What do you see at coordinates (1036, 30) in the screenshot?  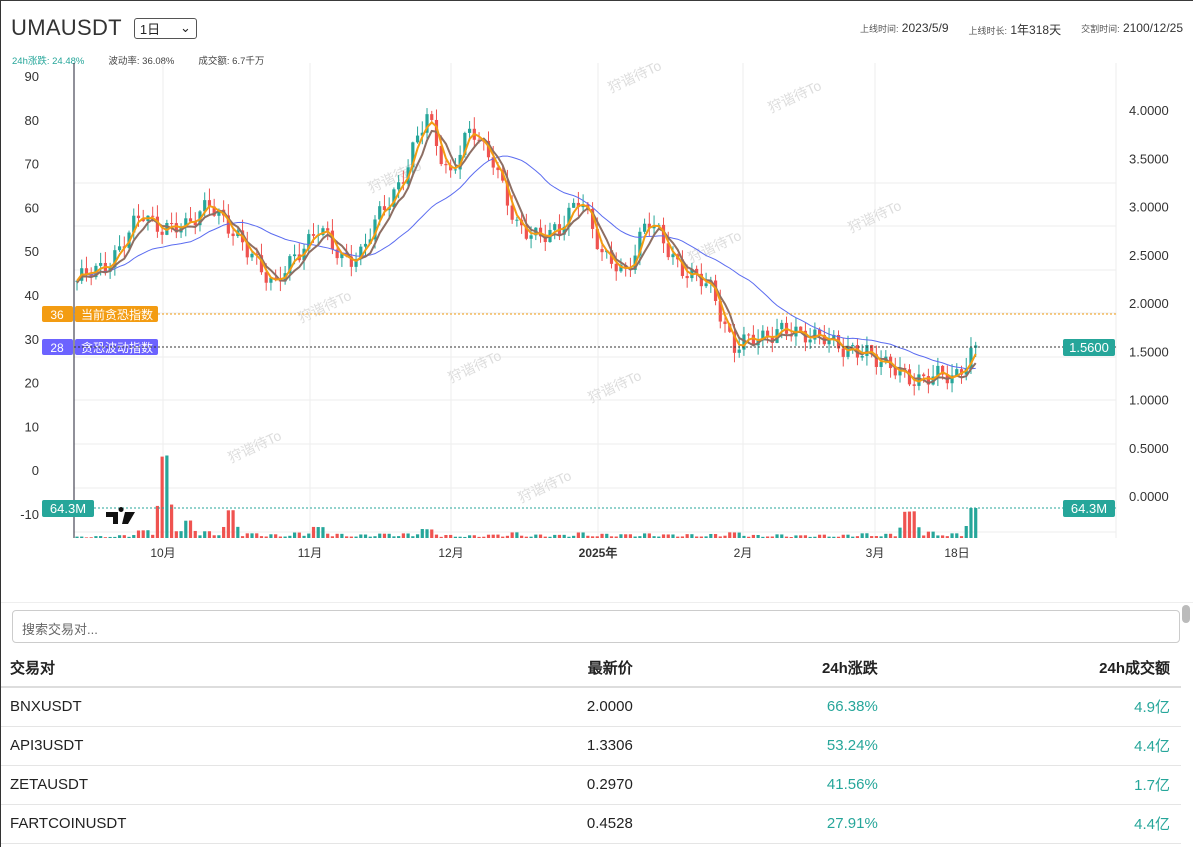 I see `duration-value: 1年318天` at bounding box center [1036, 30].